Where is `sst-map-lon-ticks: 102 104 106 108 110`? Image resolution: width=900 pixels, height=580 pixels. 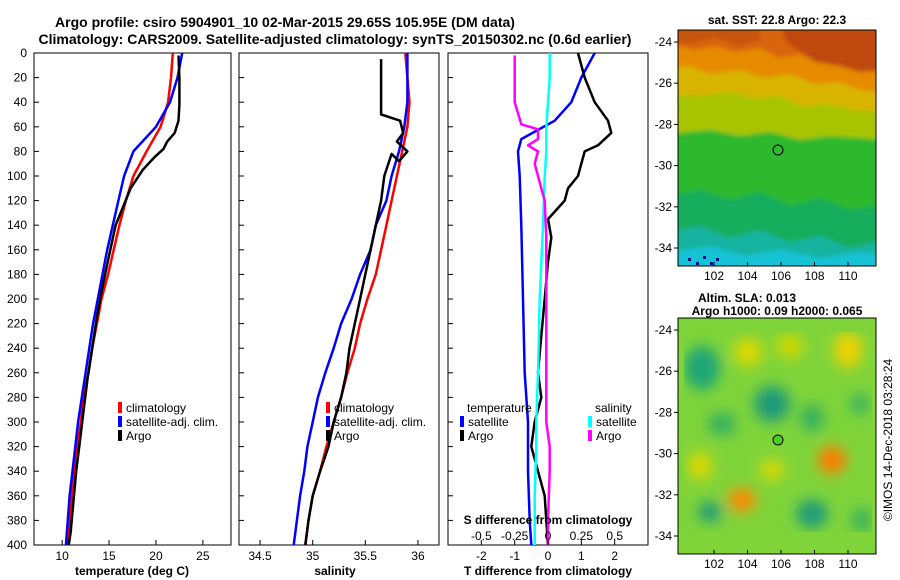
sst-map-lon-ticks: 102 104 106 108 110 is located at coordinates (781, 272).